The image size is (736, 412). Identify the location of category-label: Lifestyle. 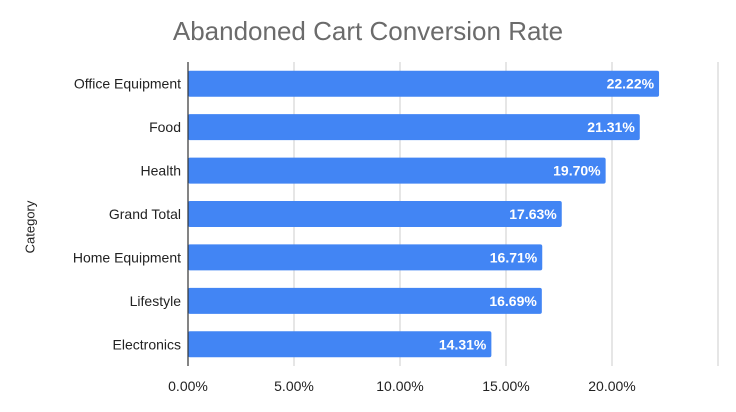
(156, 301).